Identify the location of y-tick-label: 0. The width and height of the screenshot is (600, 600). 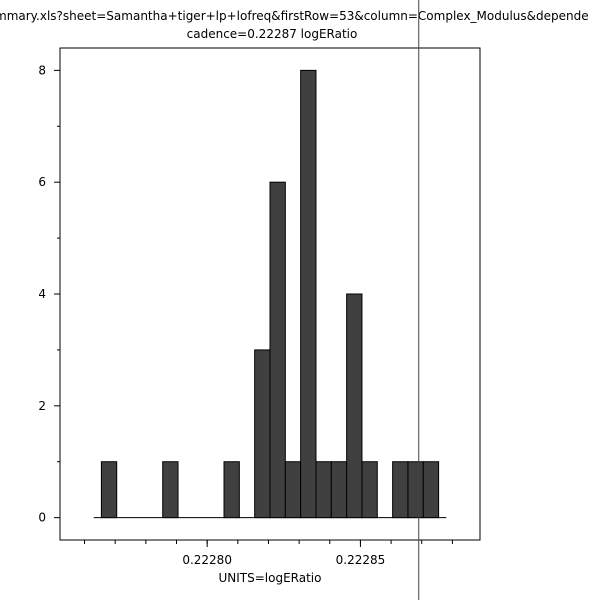
(42, 518).